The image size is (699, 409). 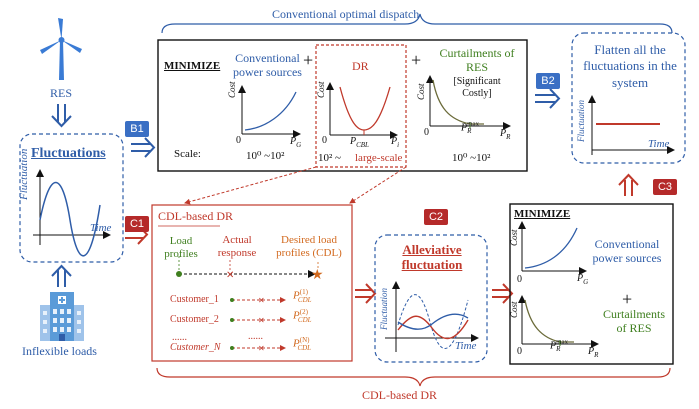 I want to click on cdl-desired: Desired load profiles (CDL), so click(x=309, y=246).